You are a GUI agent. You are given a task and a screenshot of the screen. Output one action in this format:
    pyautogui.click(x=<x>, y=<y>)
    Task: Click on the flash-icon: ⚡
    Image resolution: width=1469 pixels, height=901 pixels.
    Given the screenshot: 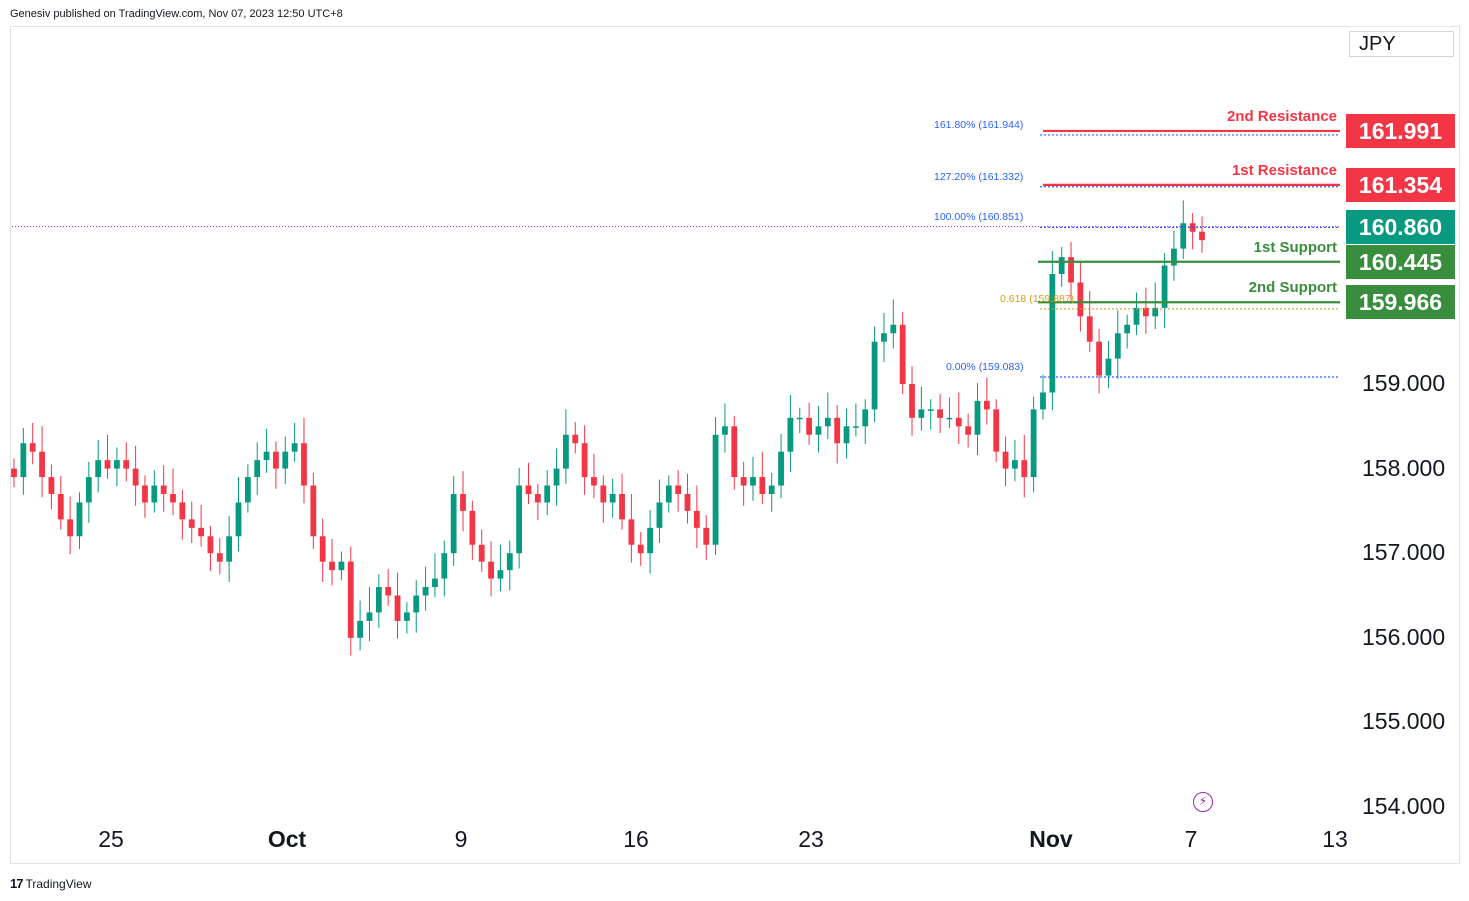 What is the action you would take?
    pyautogui.click(x=1203, y=802)
    